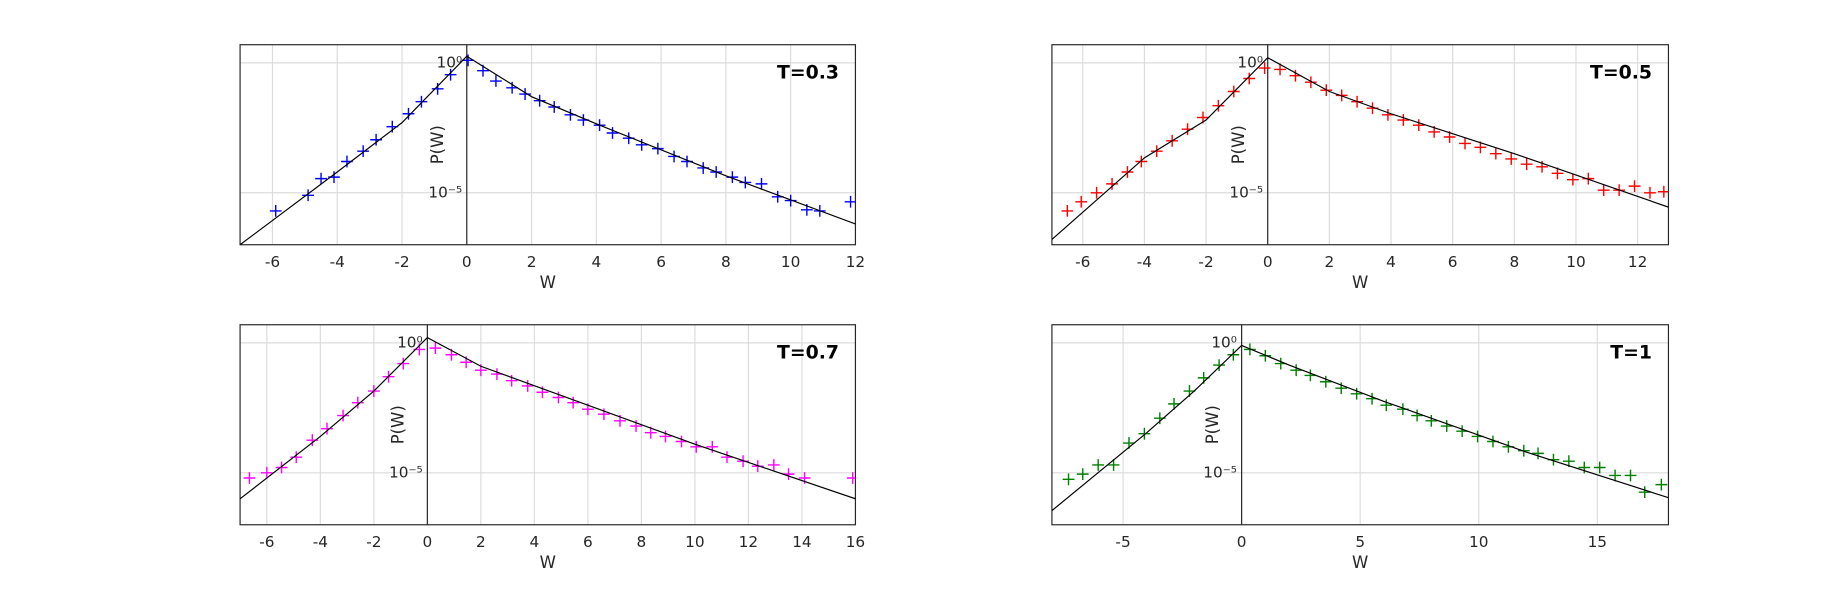 This screenshot has width=1845, height=593. Describe the element at coordinates (1360, 428) in the screenshot. I see `fit-line` at that location.